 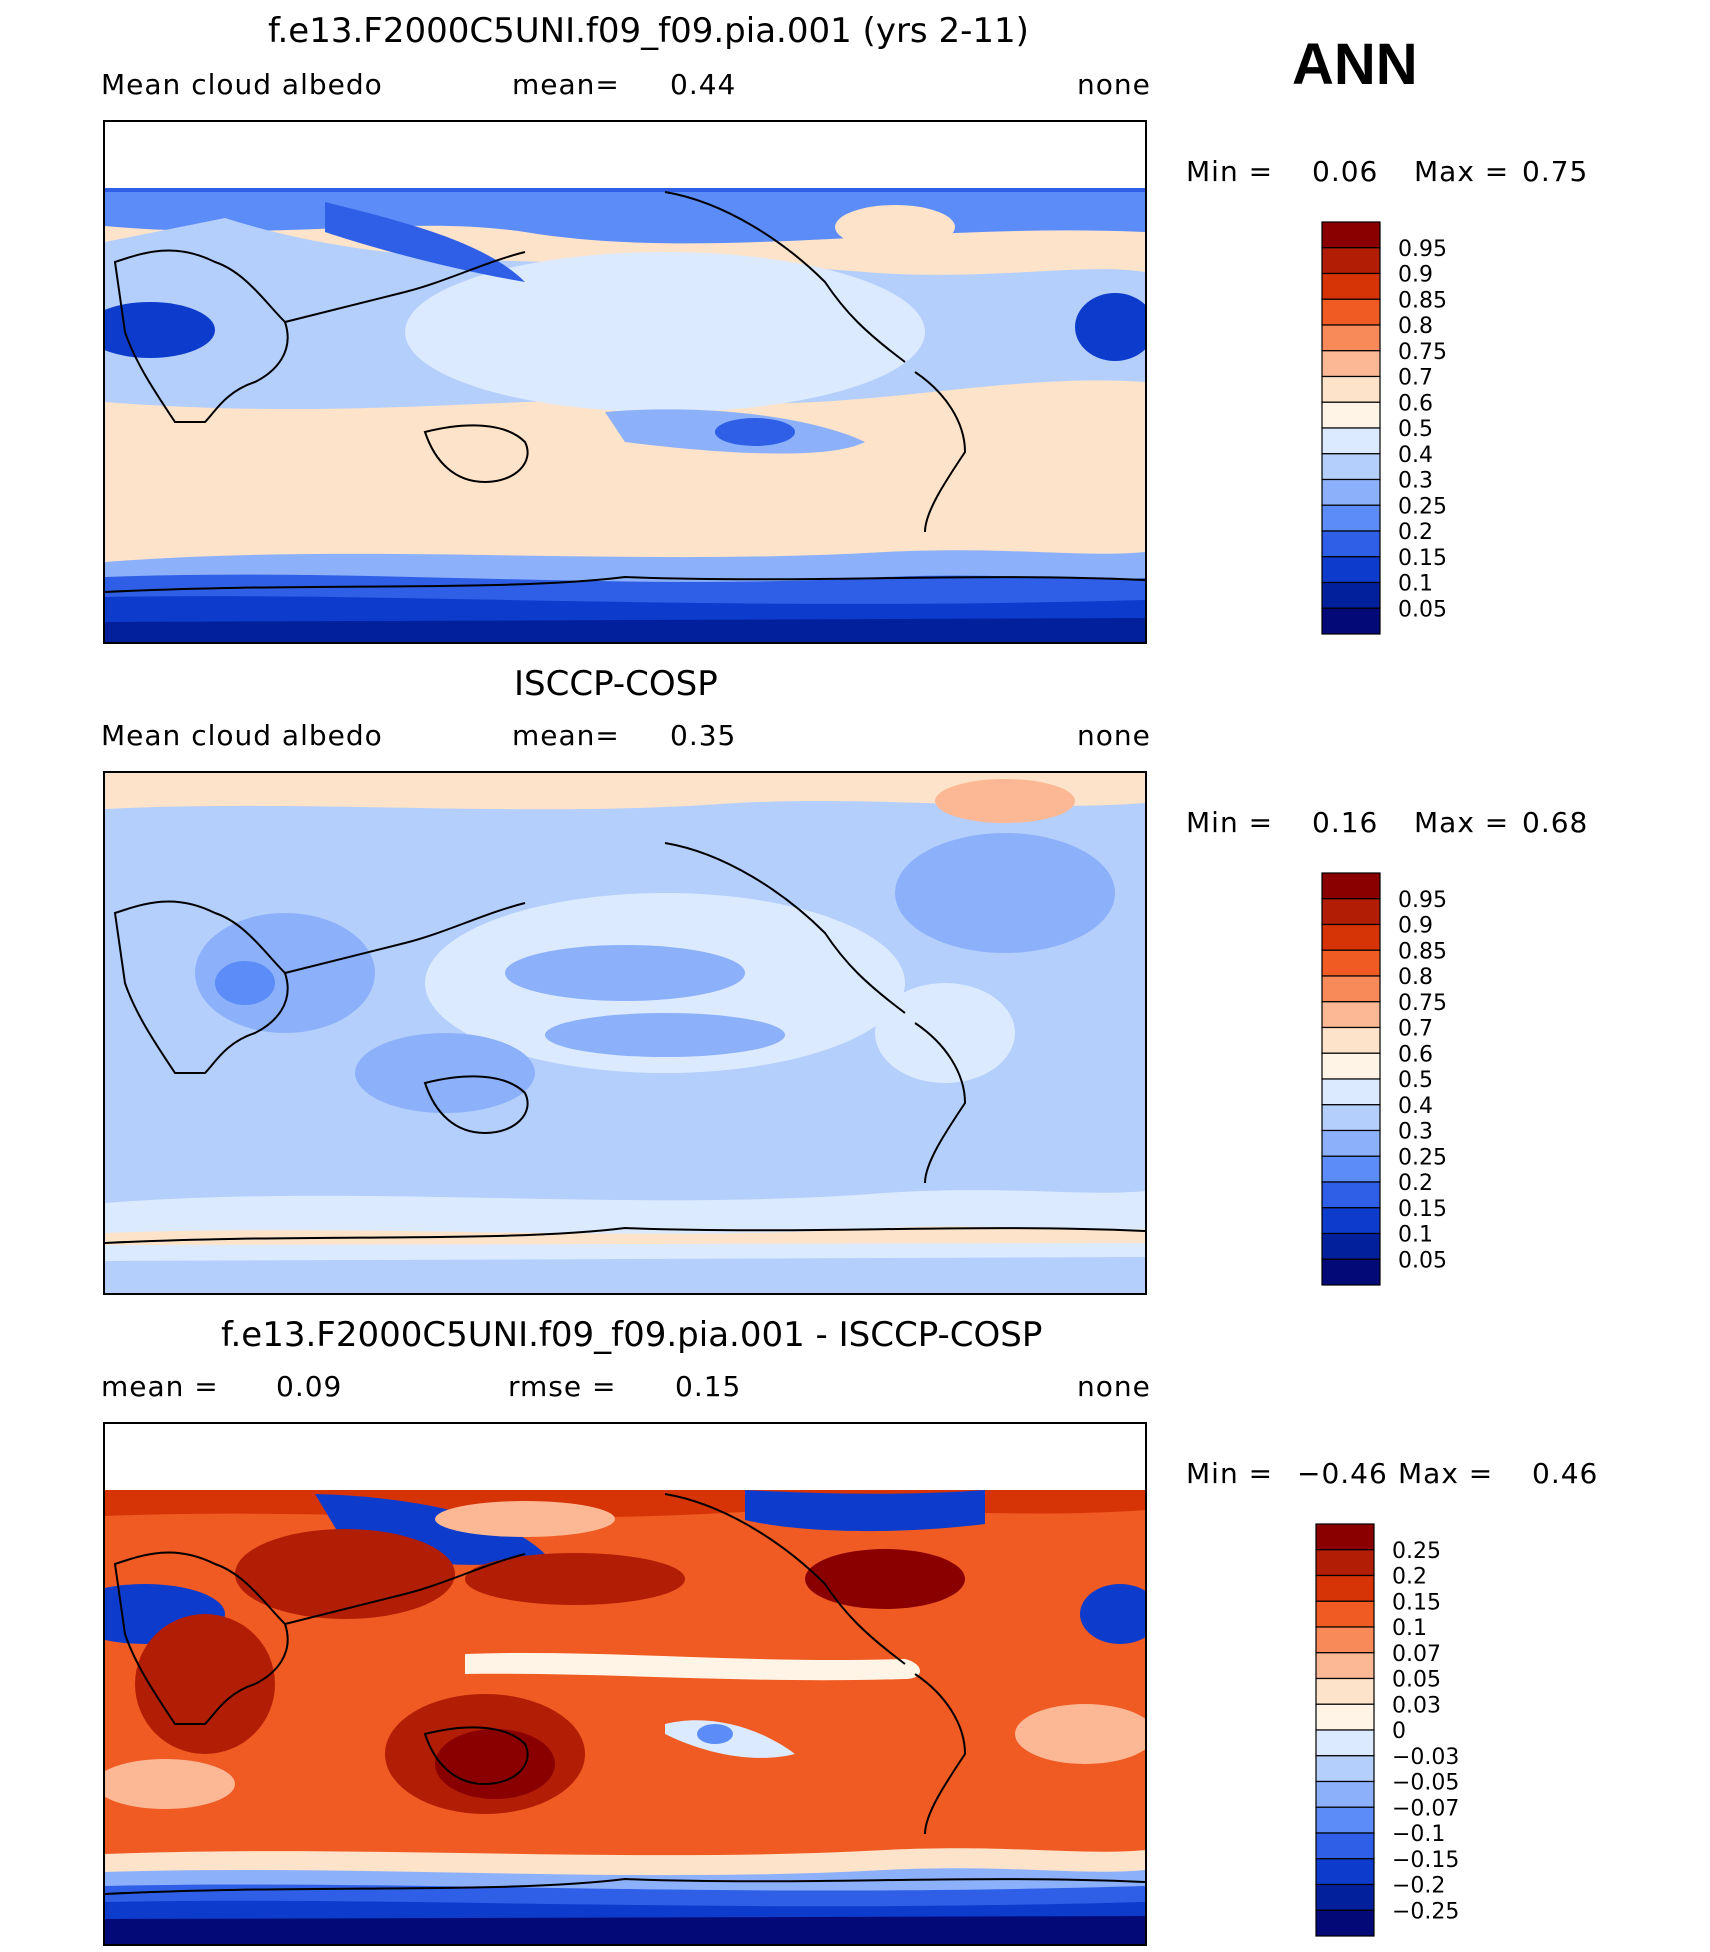 I want to click on colorbar-tick-label: 0.03, so click(x=1416, y=1705).